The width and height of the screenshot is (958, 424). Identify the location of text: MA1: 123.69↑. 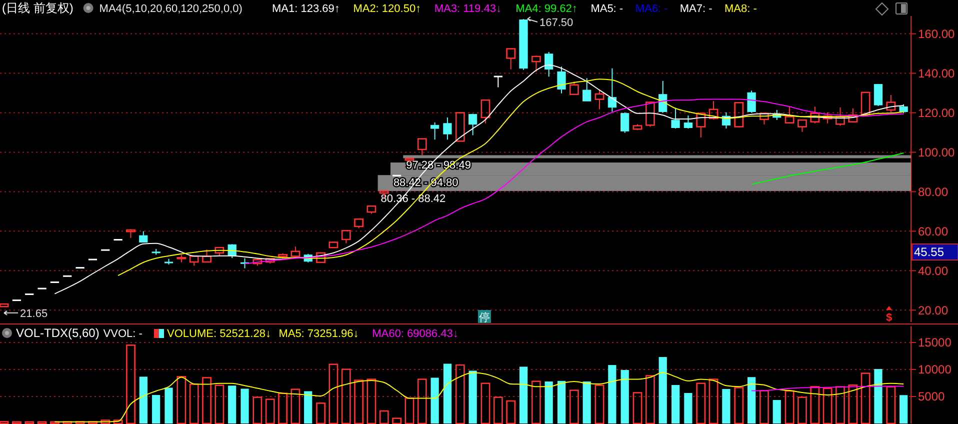
(306, 9).